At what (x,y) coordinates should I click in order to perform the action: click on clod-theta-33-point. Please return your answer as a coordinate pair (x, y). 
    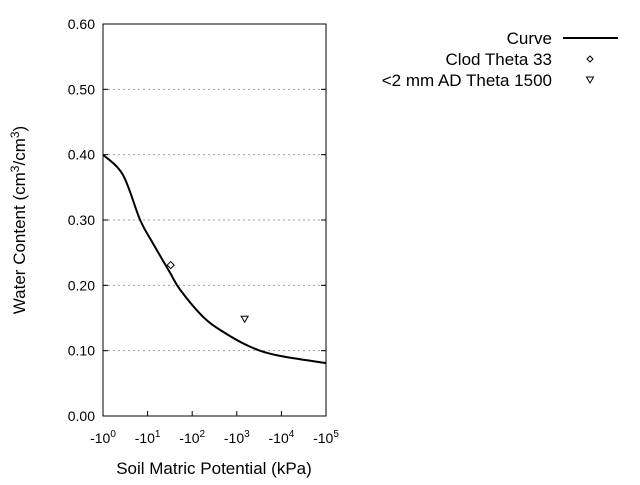
    Looking at the image, I should click on (170, 265).